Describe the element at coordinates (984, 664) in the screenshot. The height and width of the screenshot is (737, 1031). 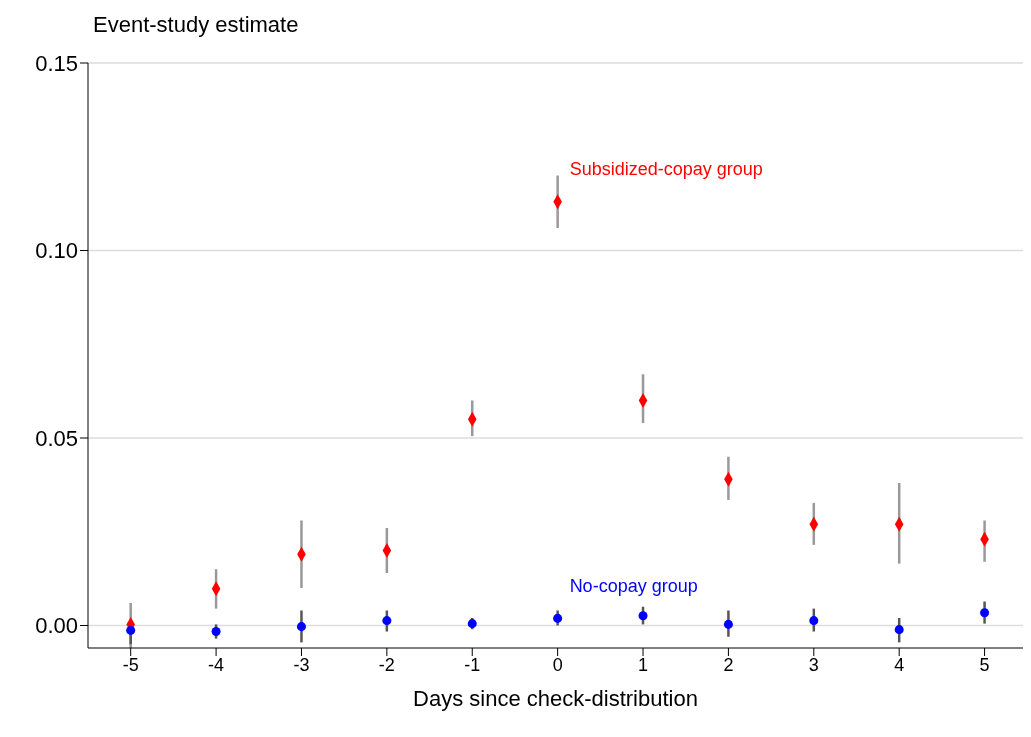
I see `x-tick-label: 5` at that location.